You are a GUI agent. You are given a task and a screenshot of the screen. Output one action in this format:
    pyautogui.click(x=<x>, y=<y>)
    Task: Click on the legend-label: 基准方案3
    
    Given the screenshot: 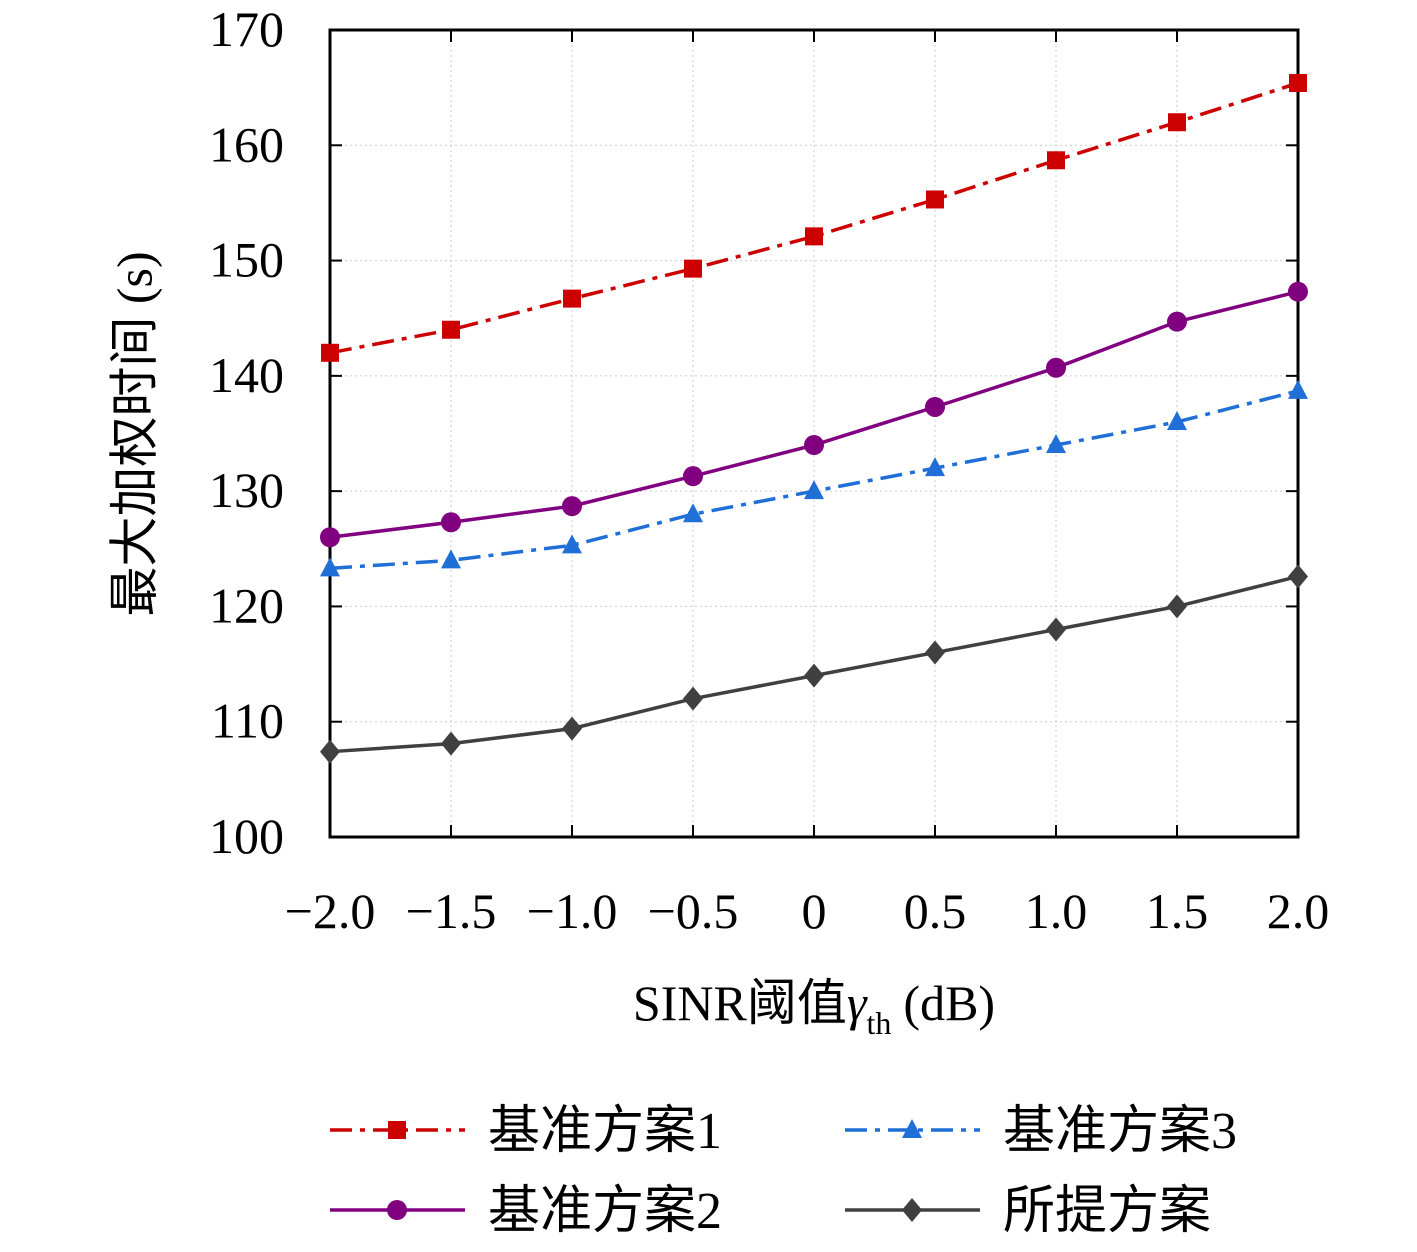 What is the action you would take?
    pyautogui.click(x=1120, y=1131)
    